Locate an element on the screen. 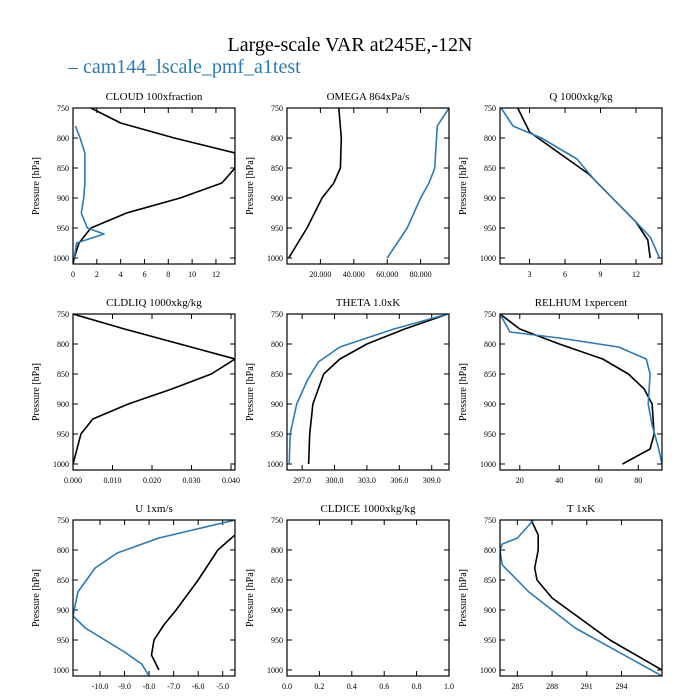 The height and width of the screenshot is (700, 700). x-tick-label: 1.0 is located at coordinates (449, 686).